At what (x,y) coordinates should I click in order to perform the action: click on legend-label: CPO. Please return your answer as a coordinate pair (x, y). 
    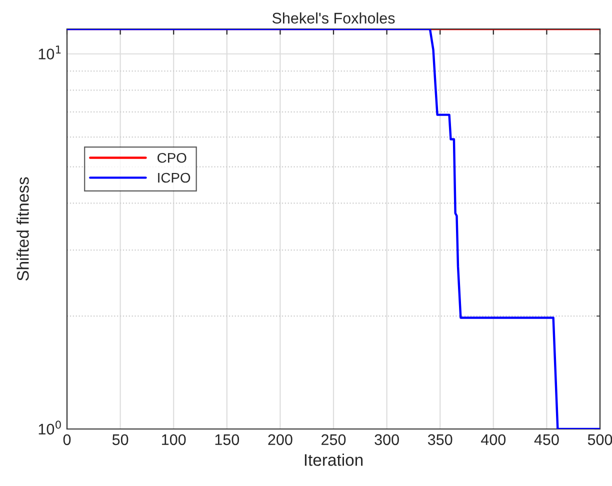
    Looking at the image, I should click on (172, 157).